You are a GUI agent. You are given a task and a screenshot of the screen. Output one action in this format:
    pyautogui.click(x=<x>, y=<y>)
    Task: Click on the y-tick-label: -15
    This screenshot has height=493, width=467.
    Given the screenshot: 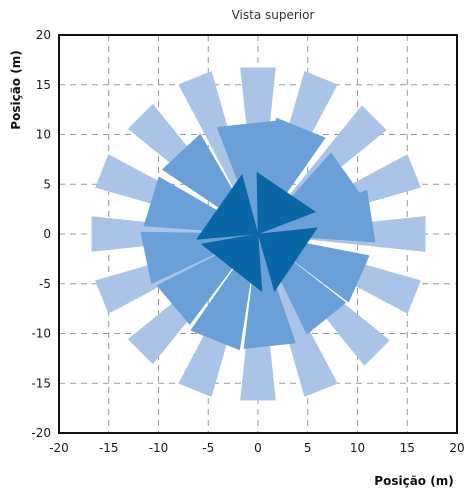 What is the action you would take?
    pyautogui.click(x=41, y=383)
    